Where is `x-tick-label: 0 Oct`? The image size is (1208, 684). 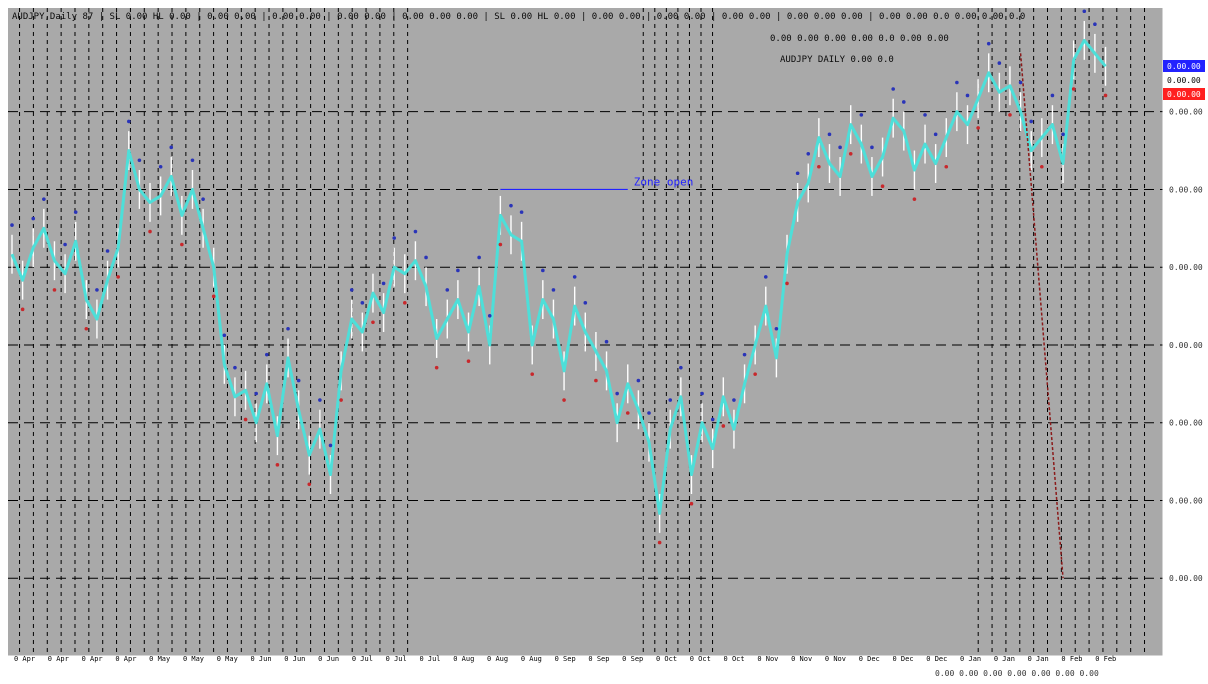
x-tick-label: 0 Oct is located at coordinates (666, 659).